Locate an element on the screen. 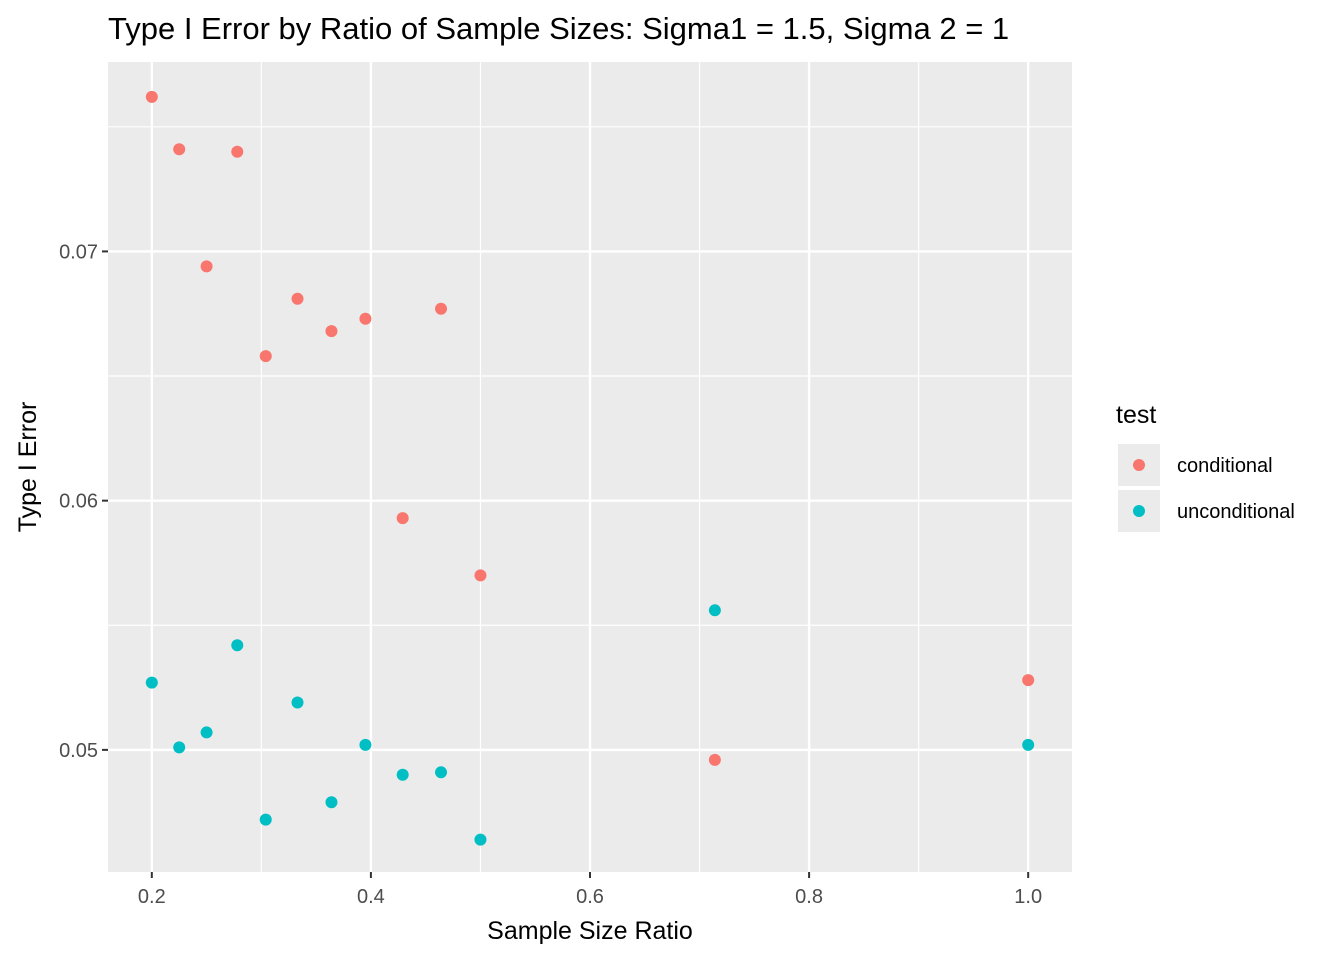  y-tick-label: 0.05 is located at coordinates (78, 751).